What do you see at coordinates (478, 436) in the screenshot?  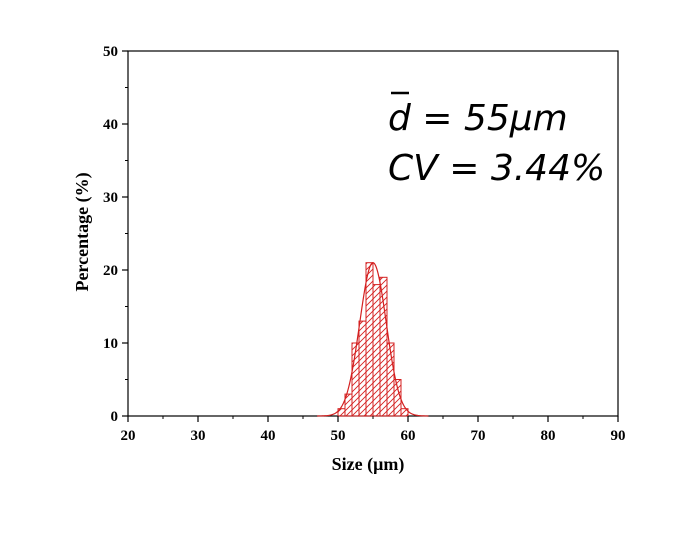 I see `x-tick-label: 70` at bounding box center [478, 436].